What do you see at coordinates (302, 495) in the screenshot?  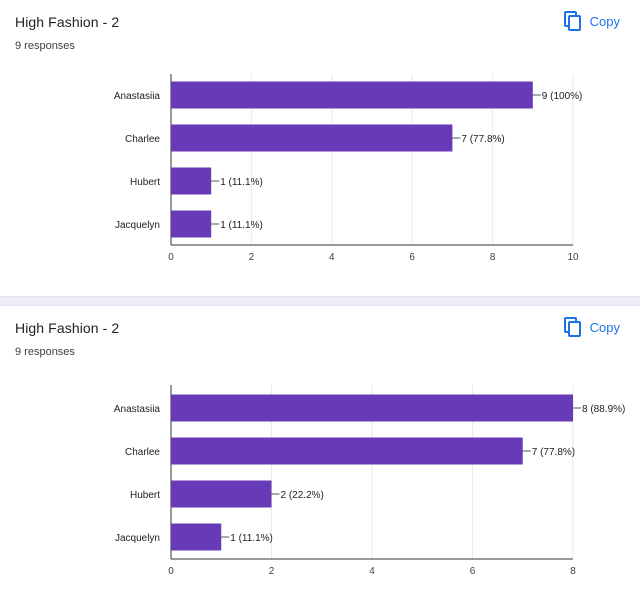 I see `data-label: 2 (22.2%)` at bounding box center [302, 495].